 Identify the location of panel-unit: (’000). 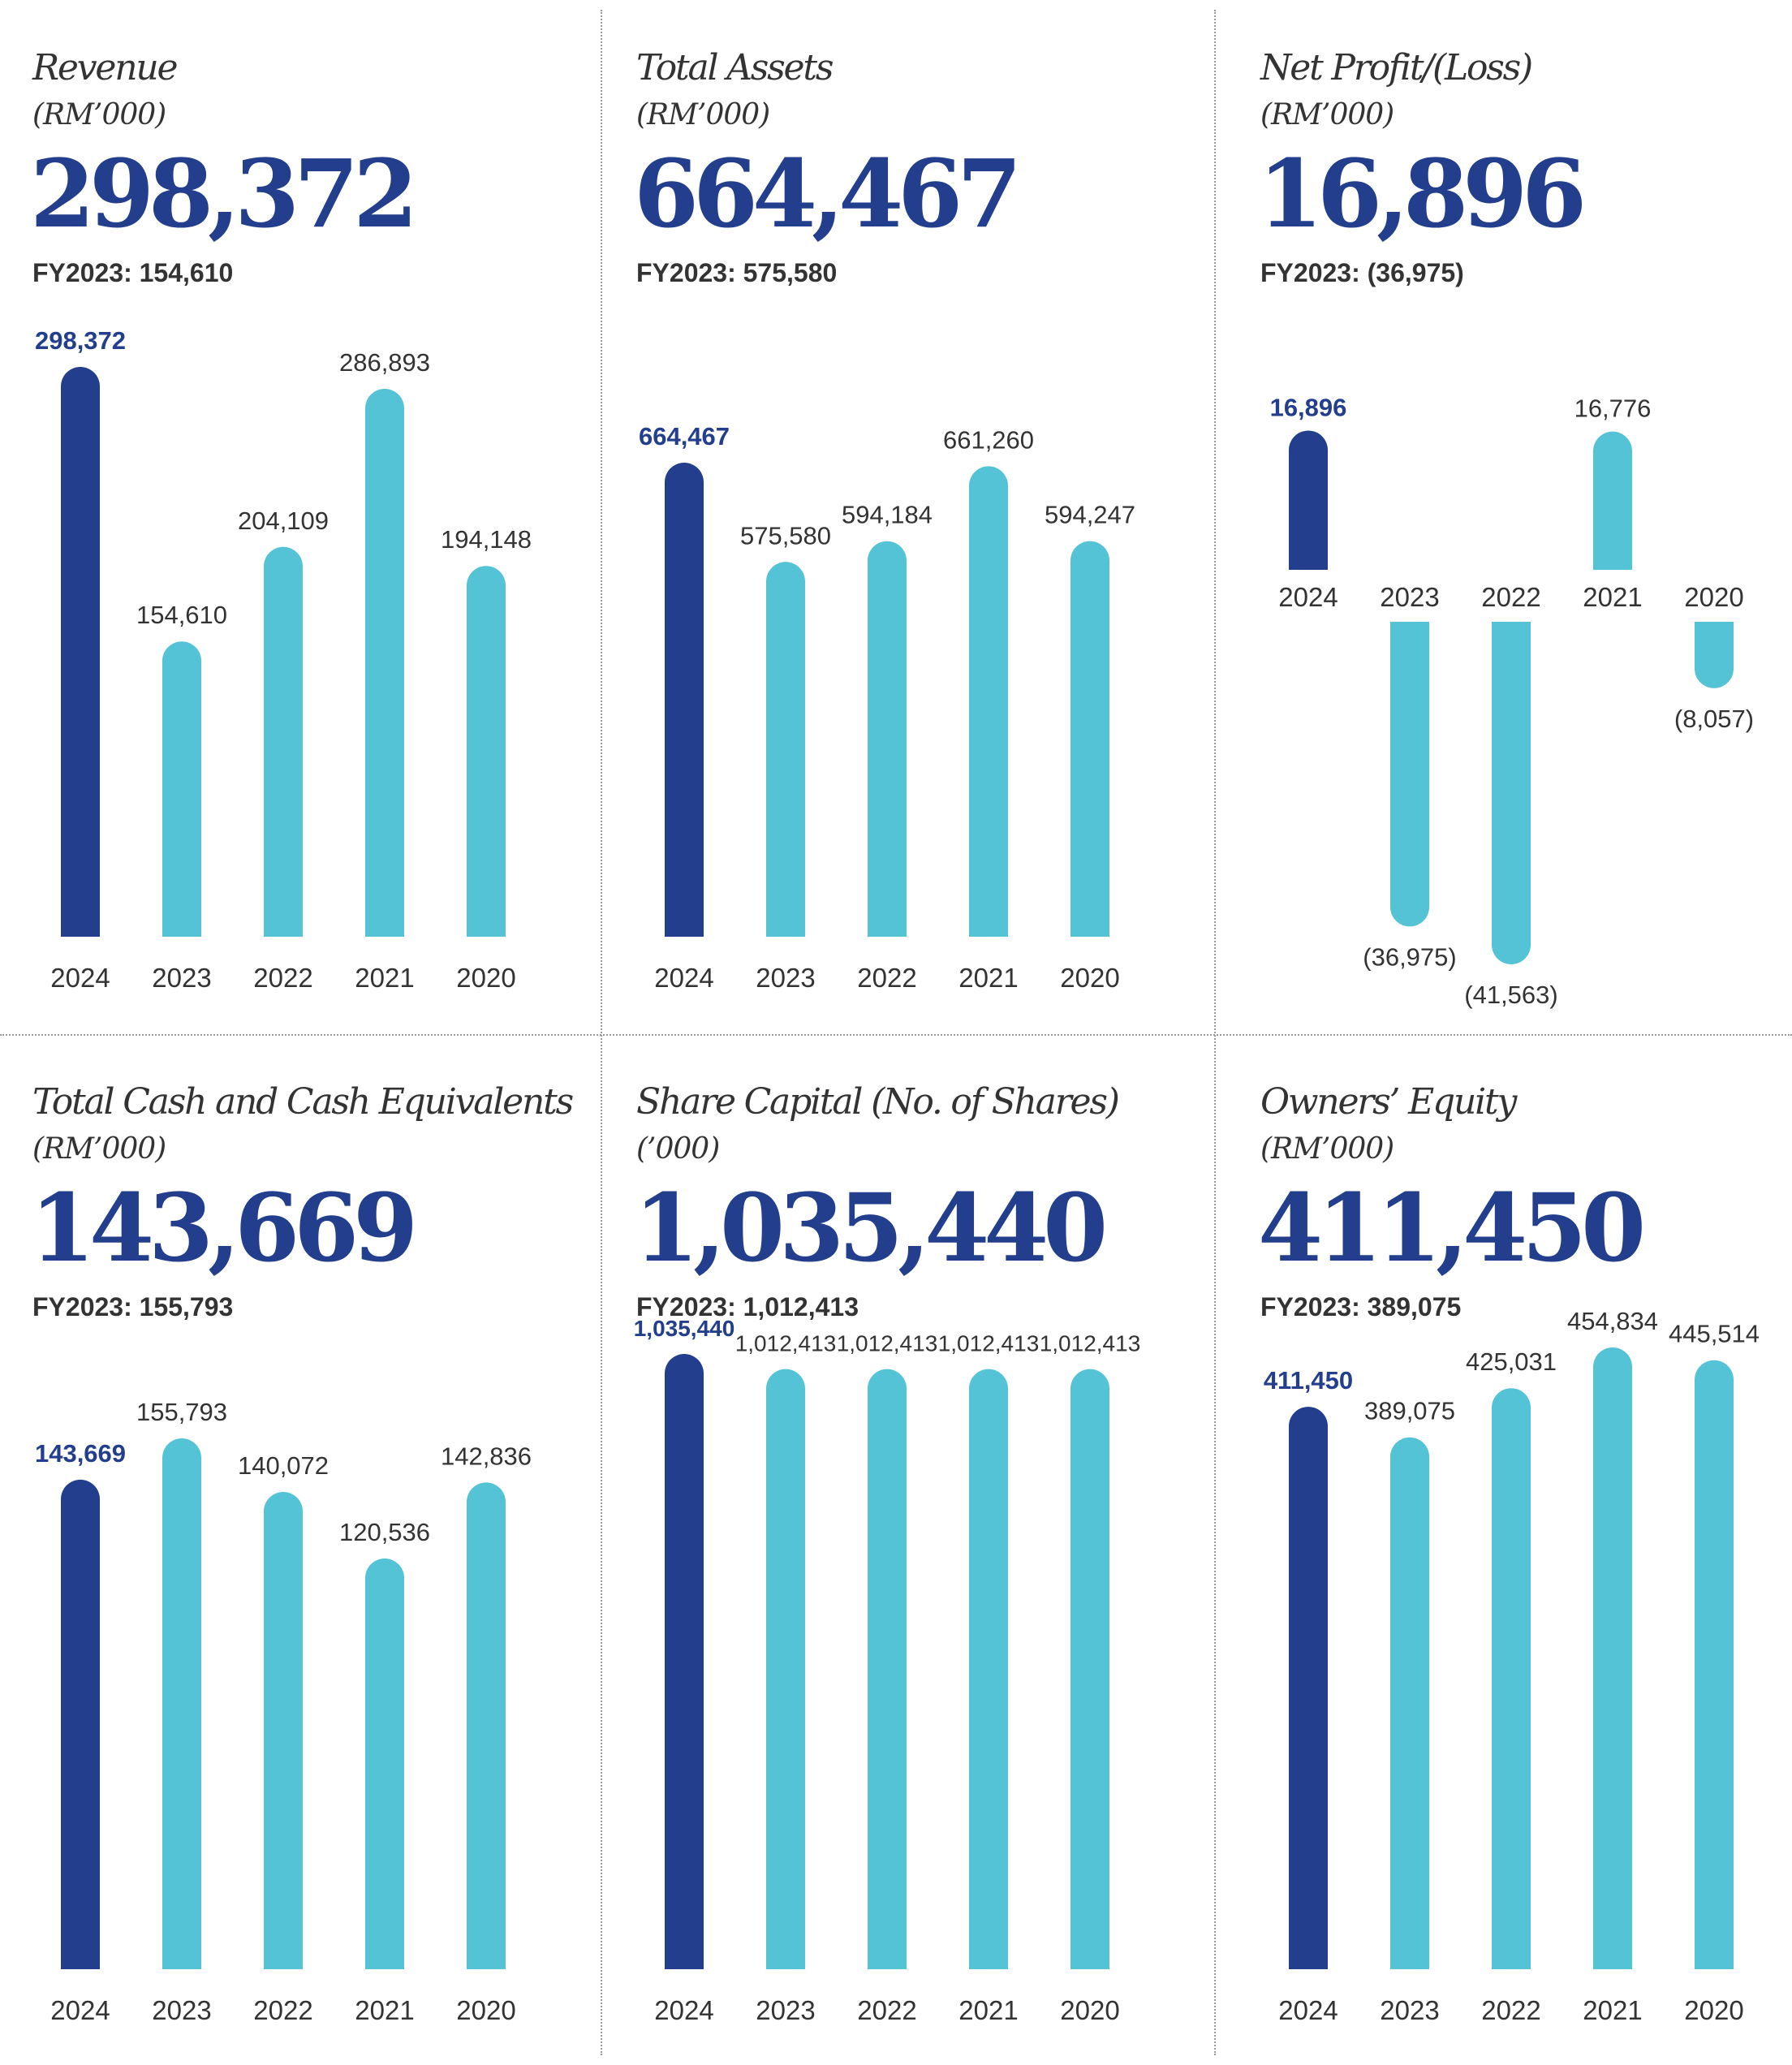
(678, 1149).